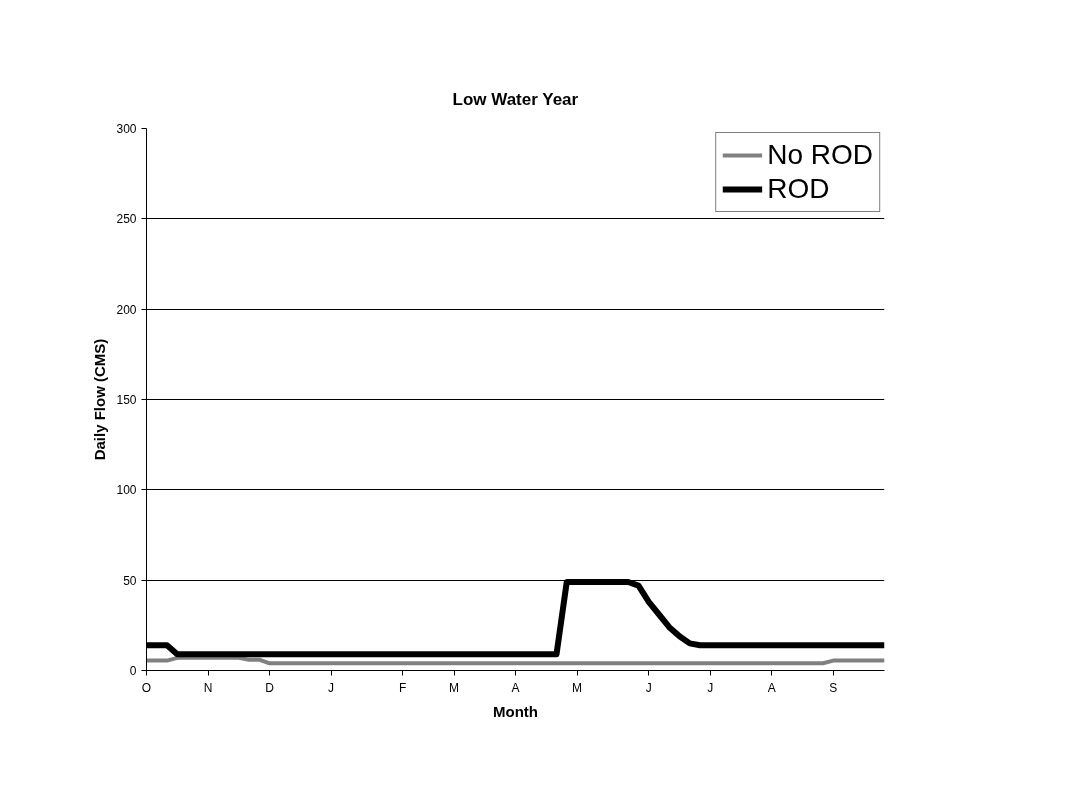 This screenshot has height=793, width=1083. Describe the element at coordinates (100, 399) in the screenshot. I see `y-axis-title: Daily Flow (CMS)` at that location.